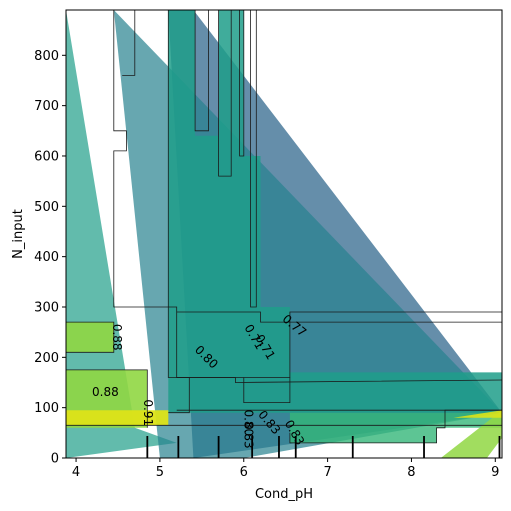  I want to click on contour-label: 0.83, so click(248, 435).